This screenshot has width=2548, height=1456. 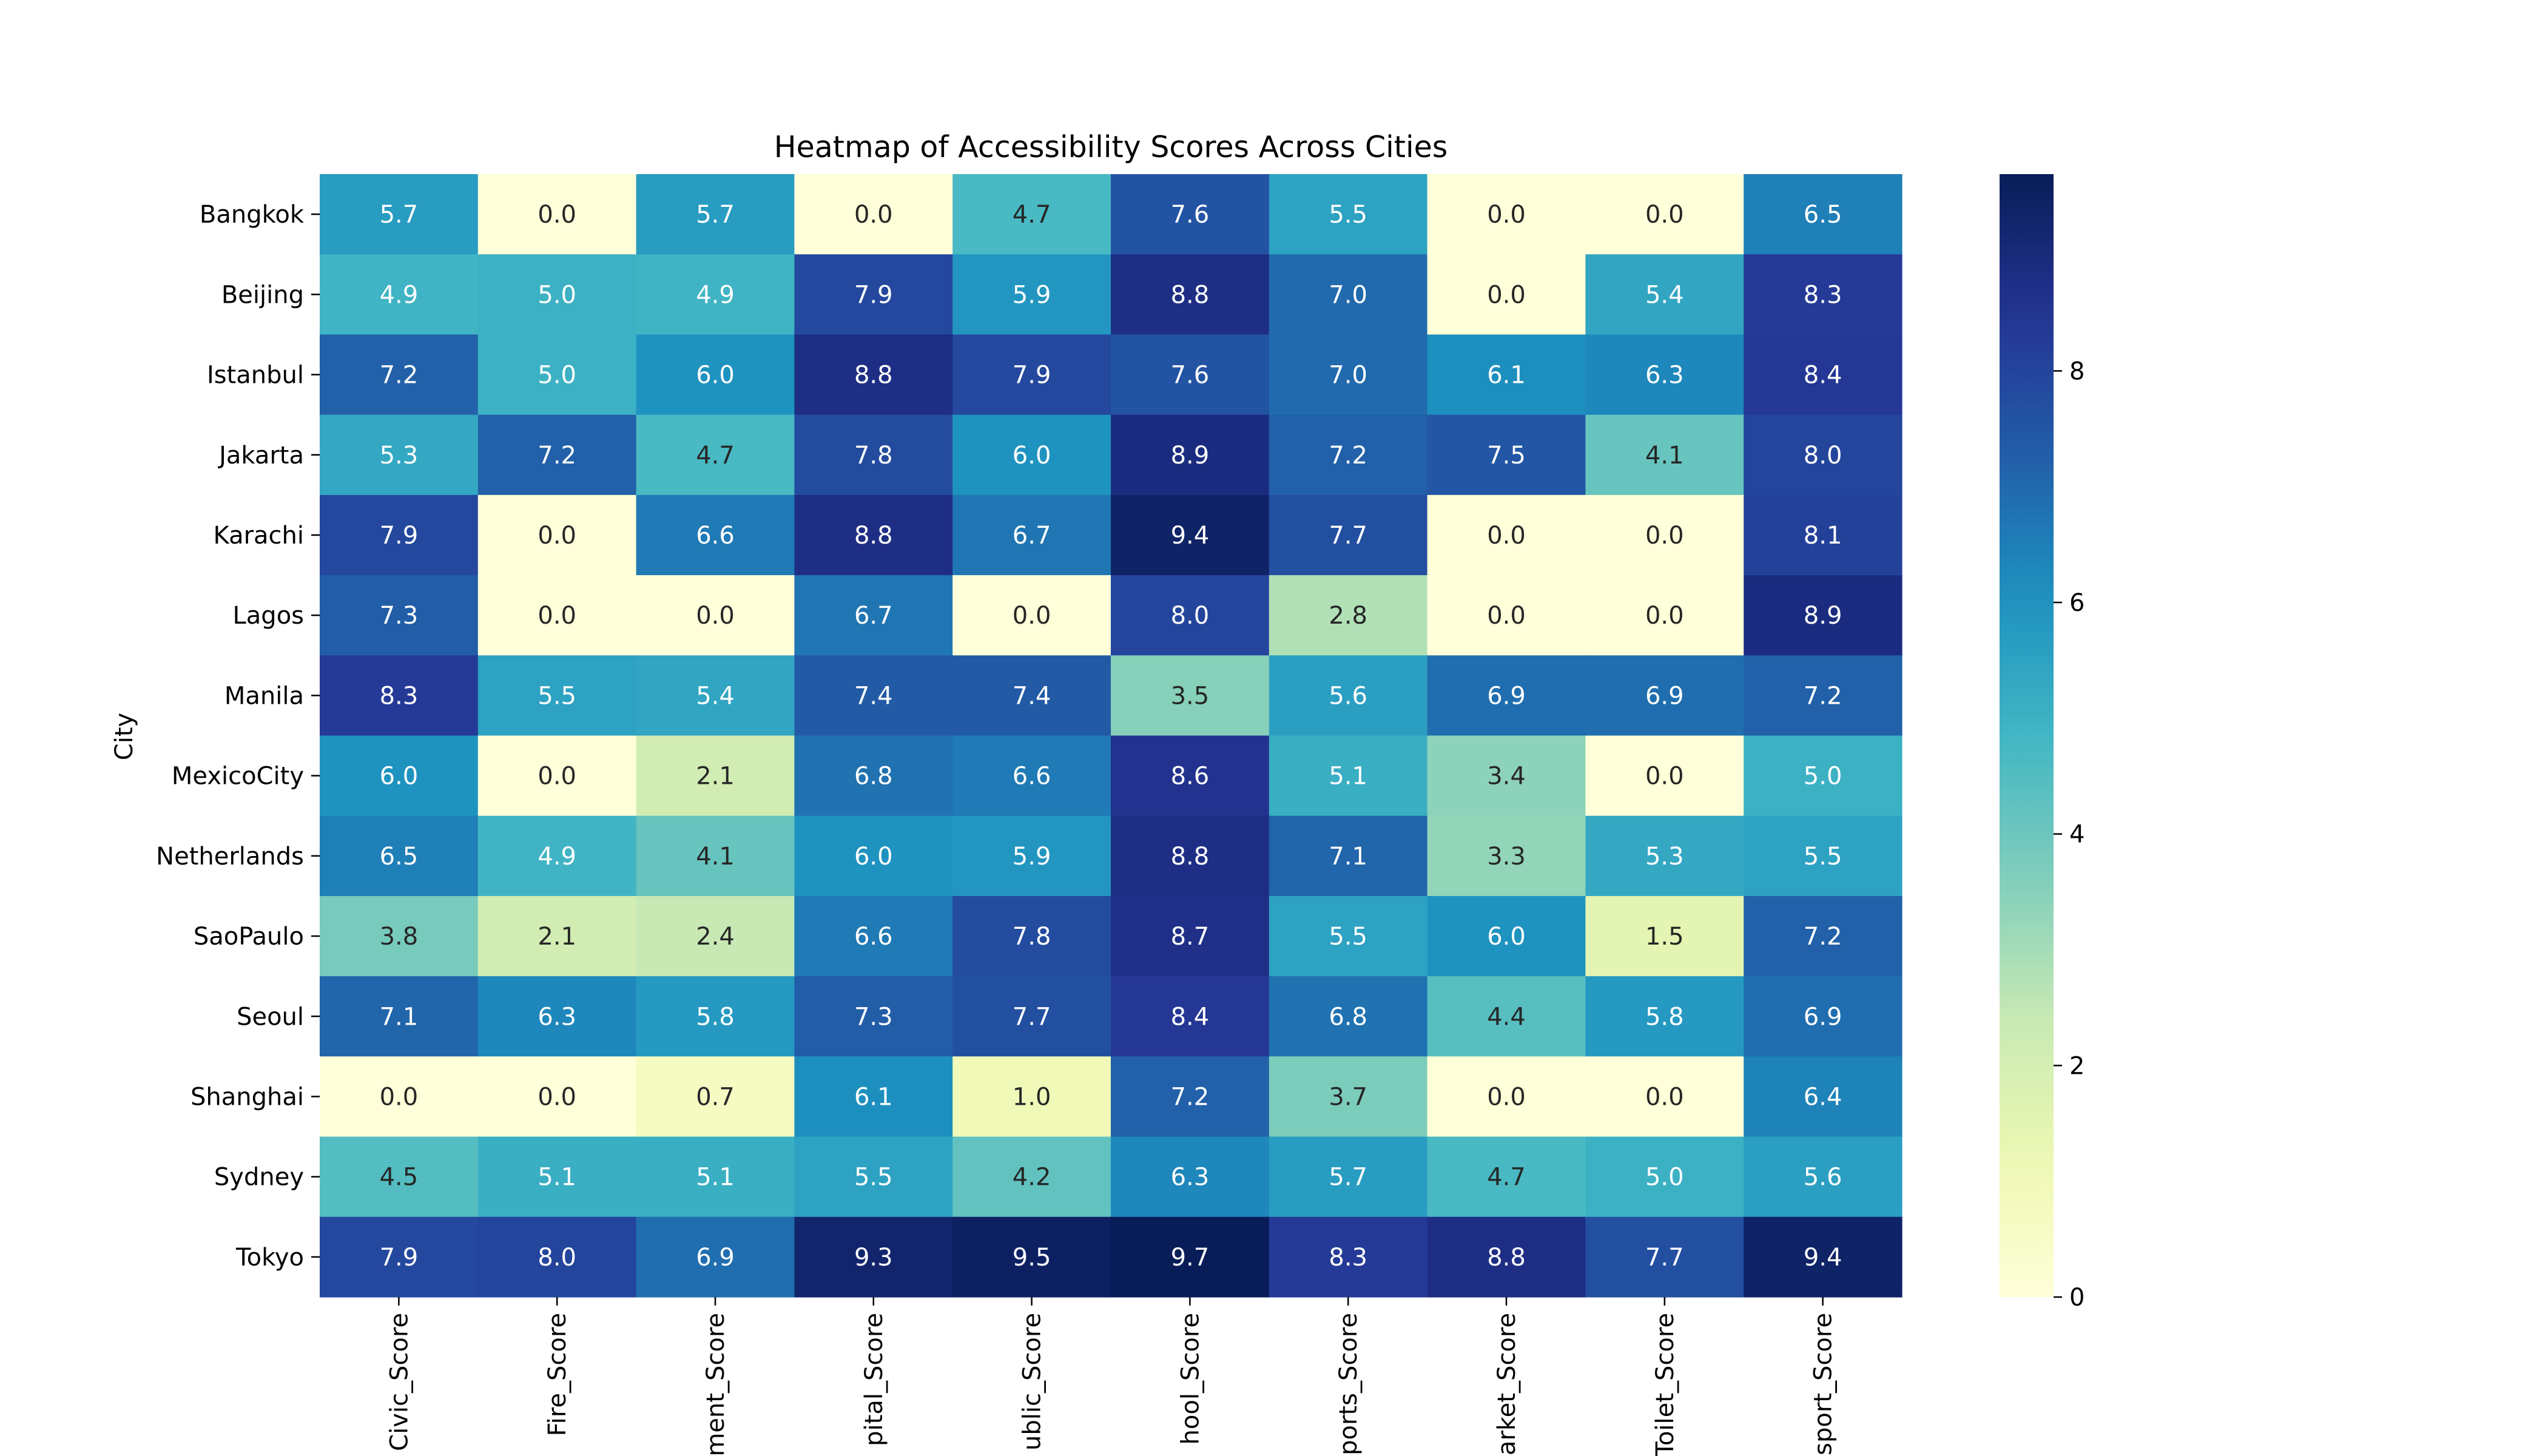 I want to click on row-label: SaoPaulo, so click(x=249, y=937).